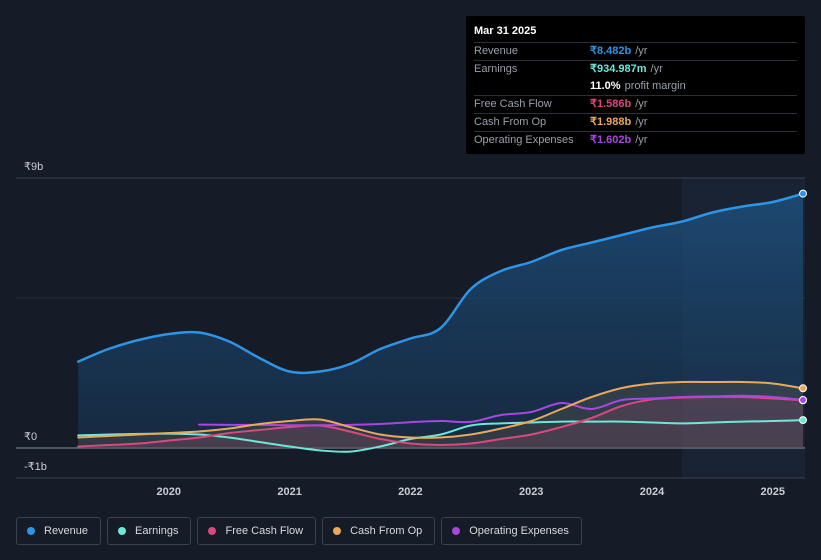  I want to click on free-cash-flow-area, so click(440, 422).